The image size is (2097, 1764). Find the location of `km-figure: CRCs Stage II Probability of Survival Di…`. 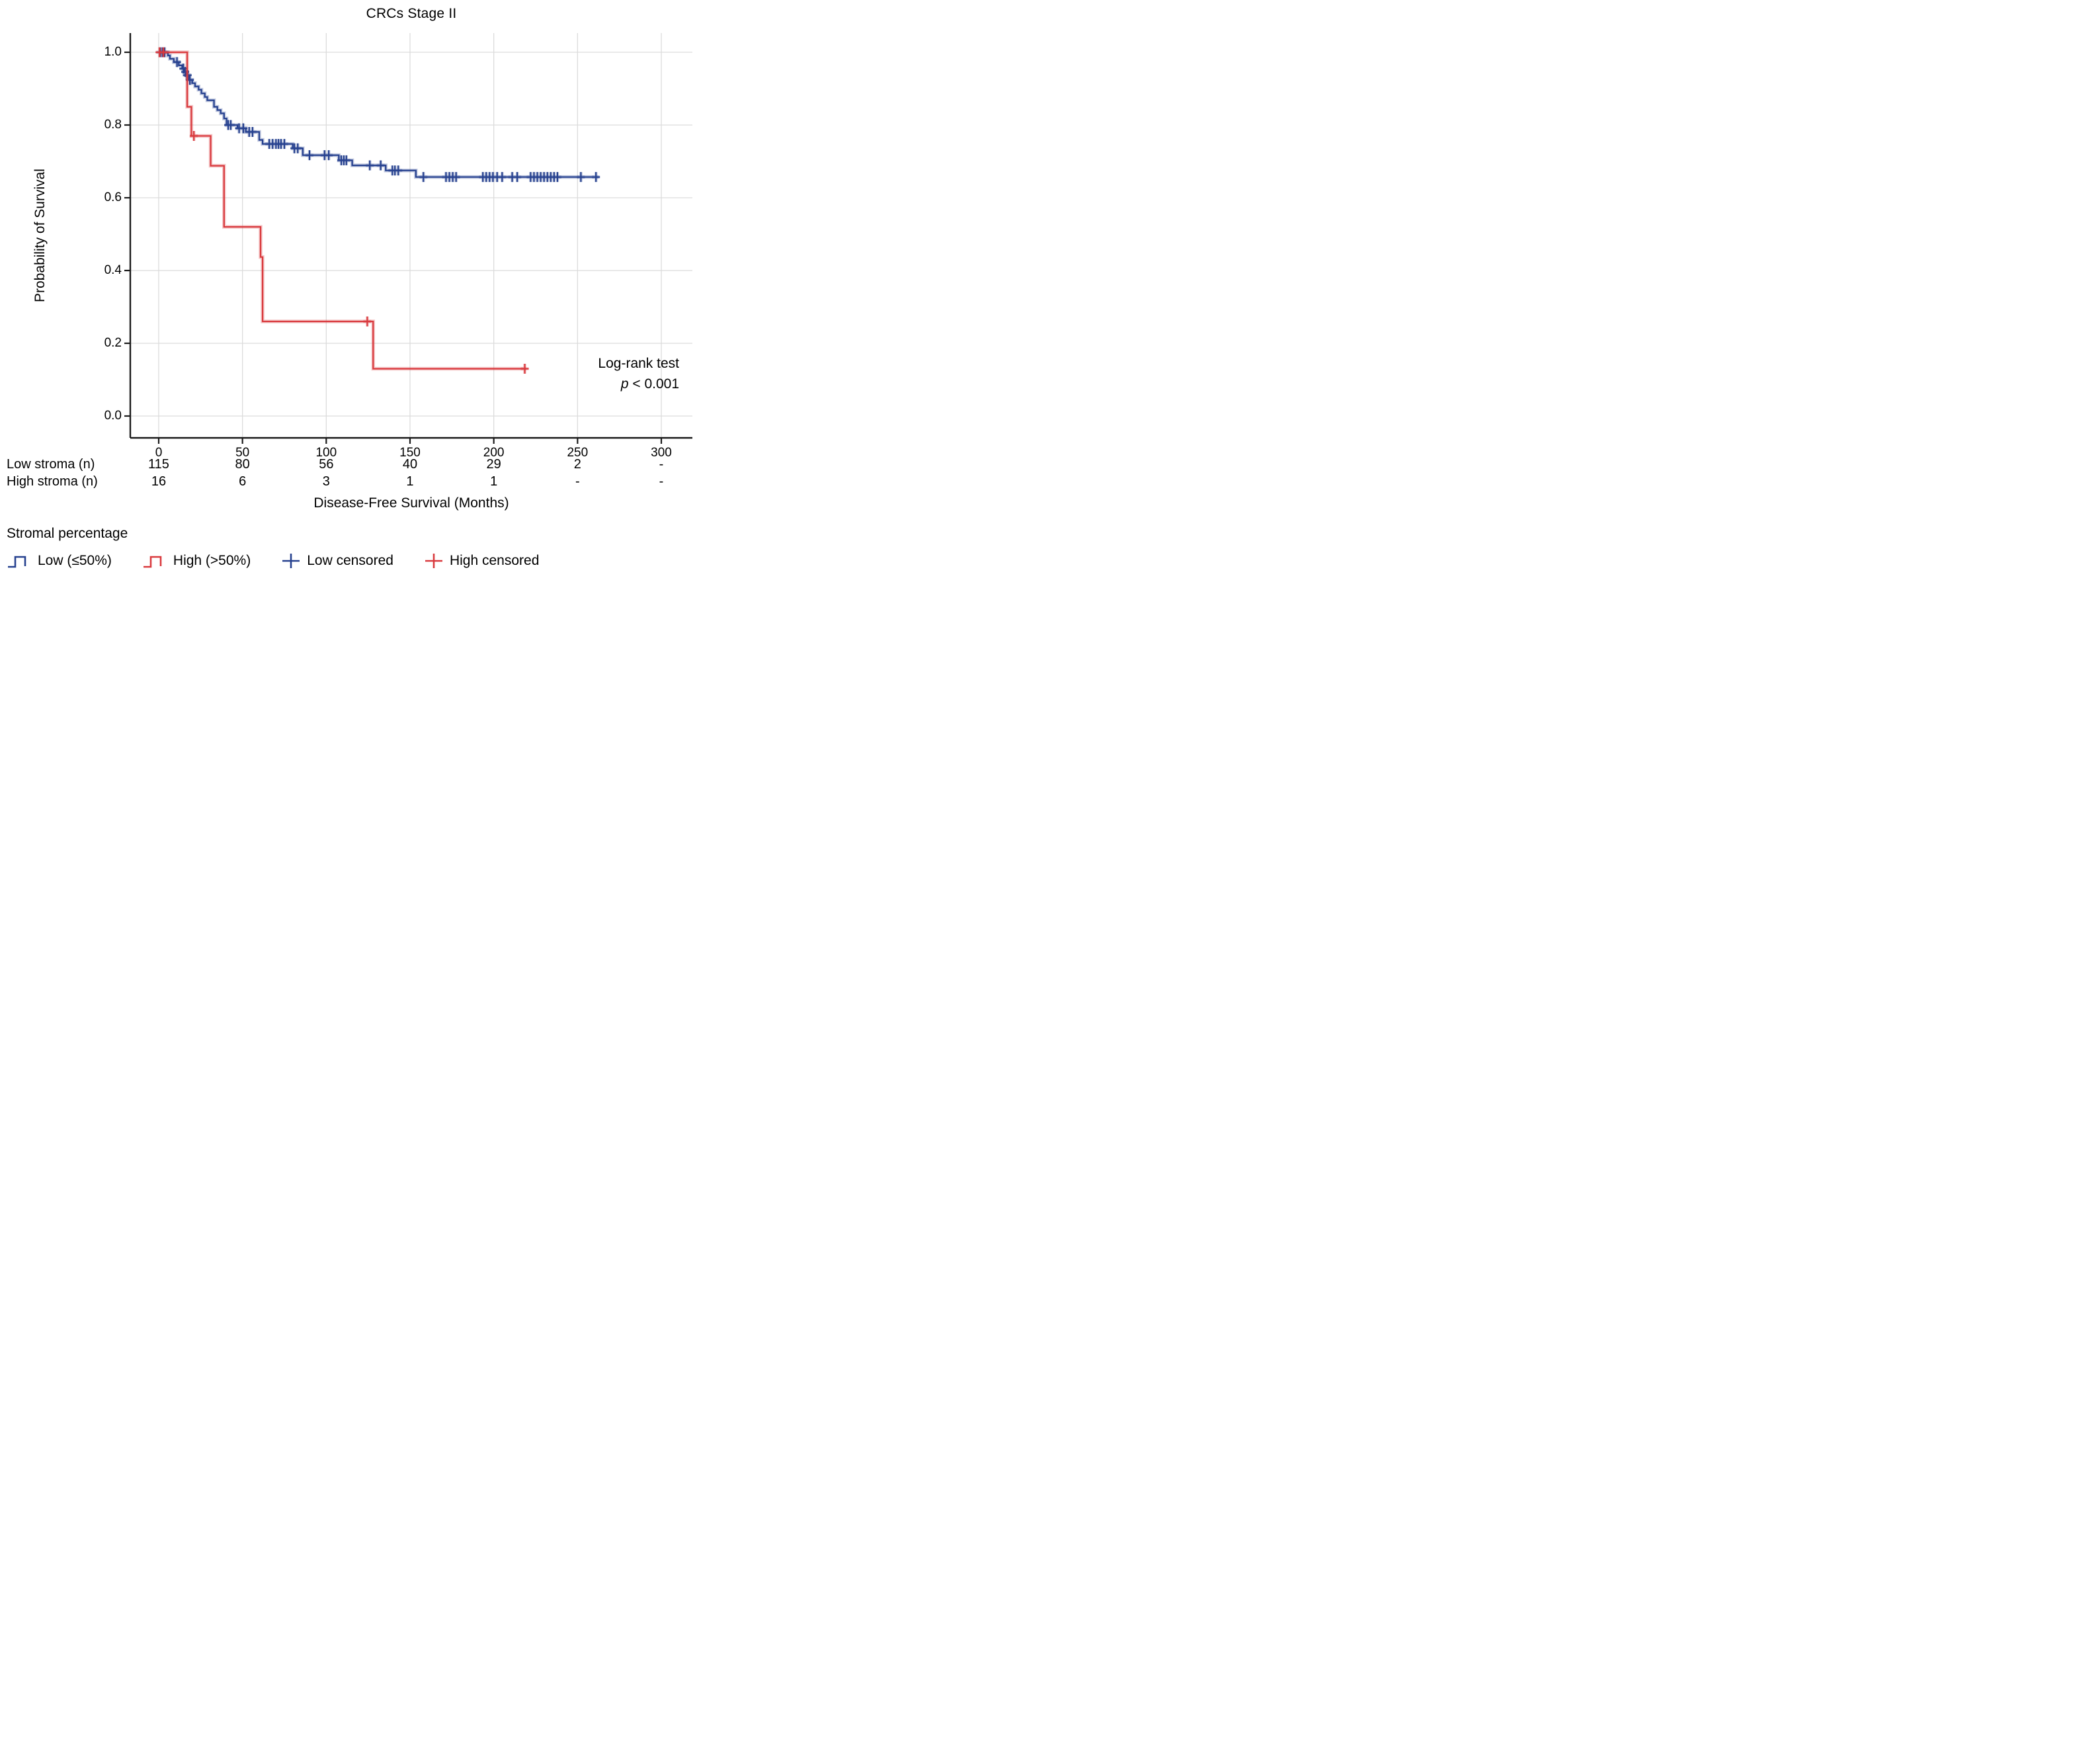

km-figure: CRCs Stage II Probability of Survival Di… is located at coordinates (349, 294).